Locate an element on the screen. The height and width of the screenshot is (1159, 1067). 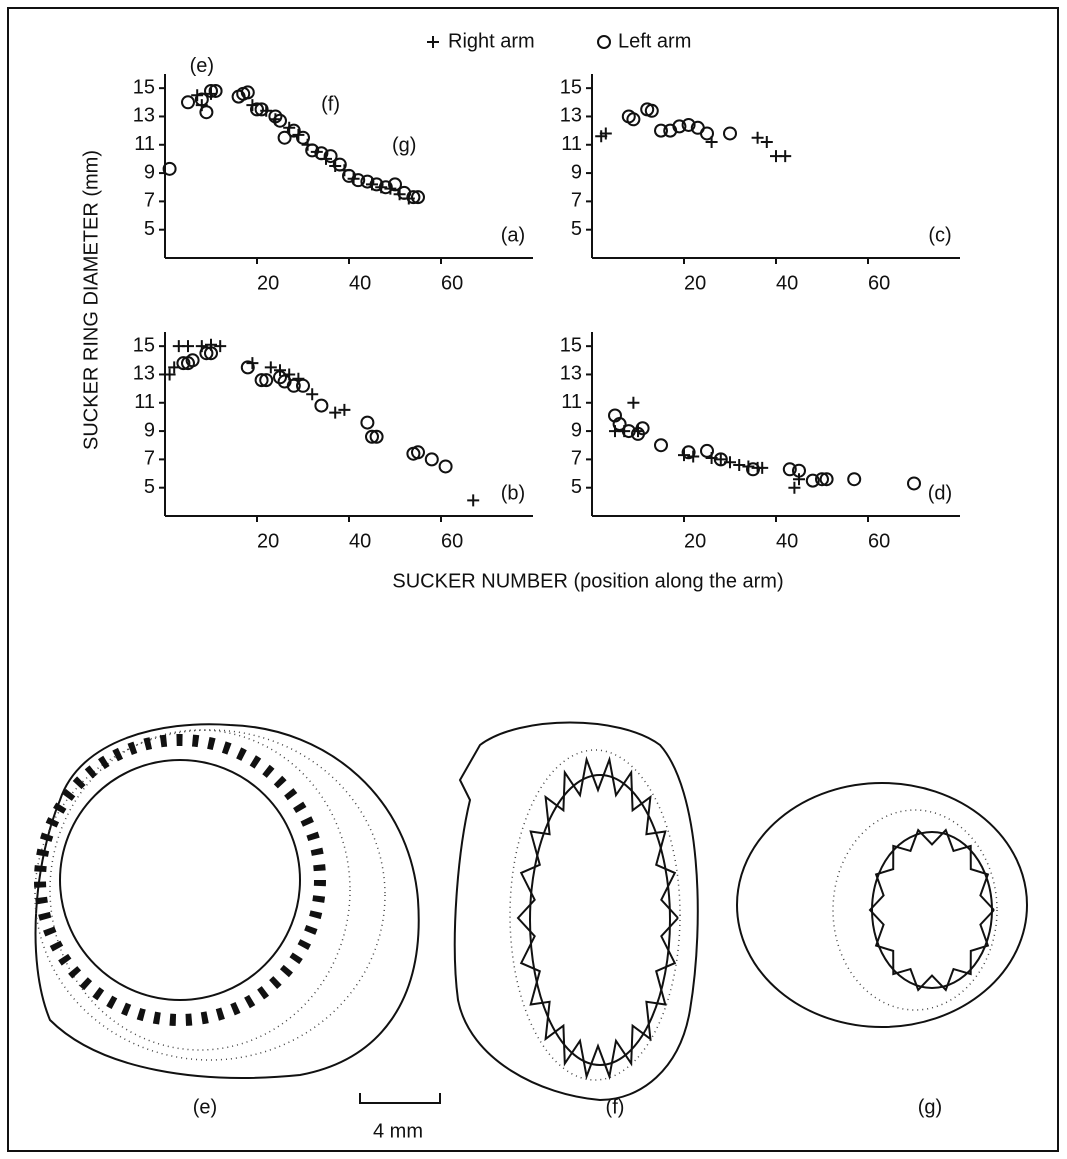
sucker-drawing-e is located at coordinates (227, 901).